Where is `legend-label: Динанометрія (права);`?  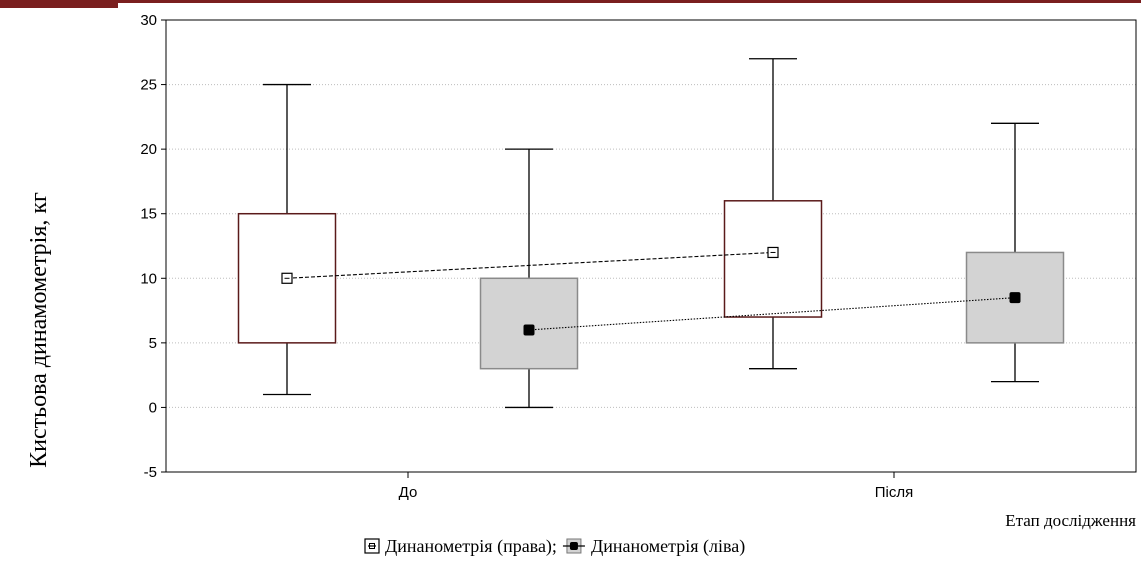
legend-label: Динанометрія (права); is located at coordinates (471, 546).